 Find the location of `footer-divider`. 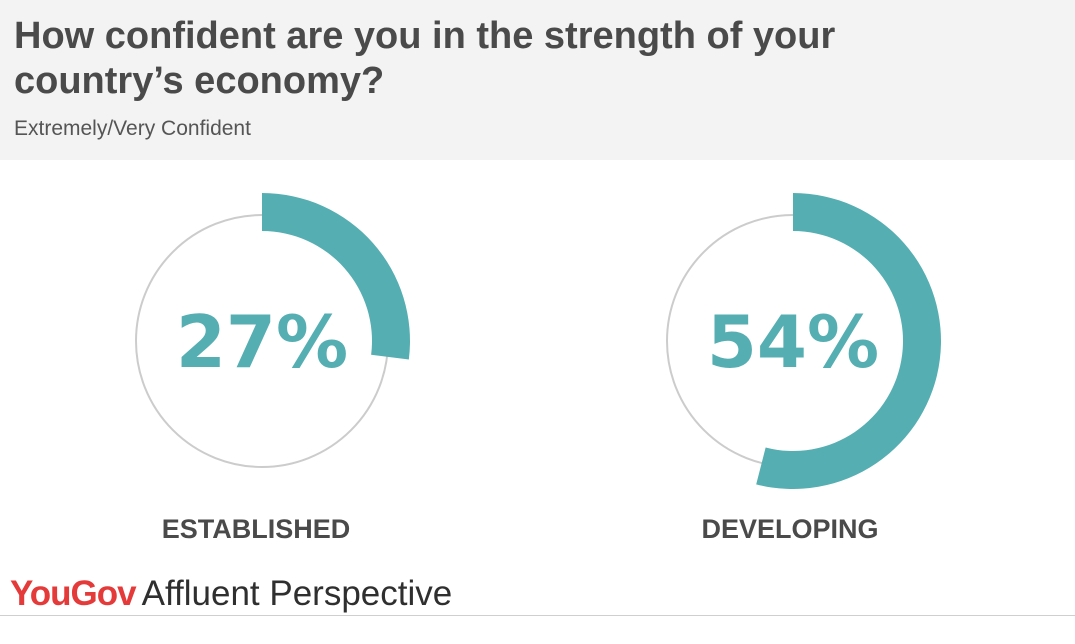

footer-divider is located at coordinates (537, 615).